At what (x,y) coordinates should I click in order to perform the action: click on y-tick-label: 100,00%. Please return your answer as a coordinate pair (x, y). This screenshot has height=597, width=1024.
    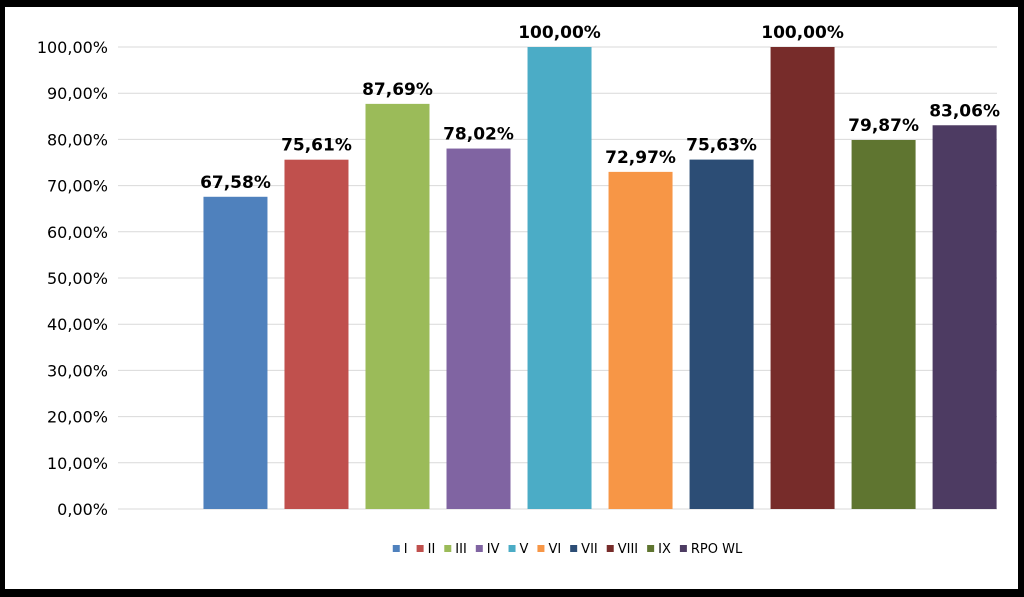
    Looking at the image, I should click on (72, 47).